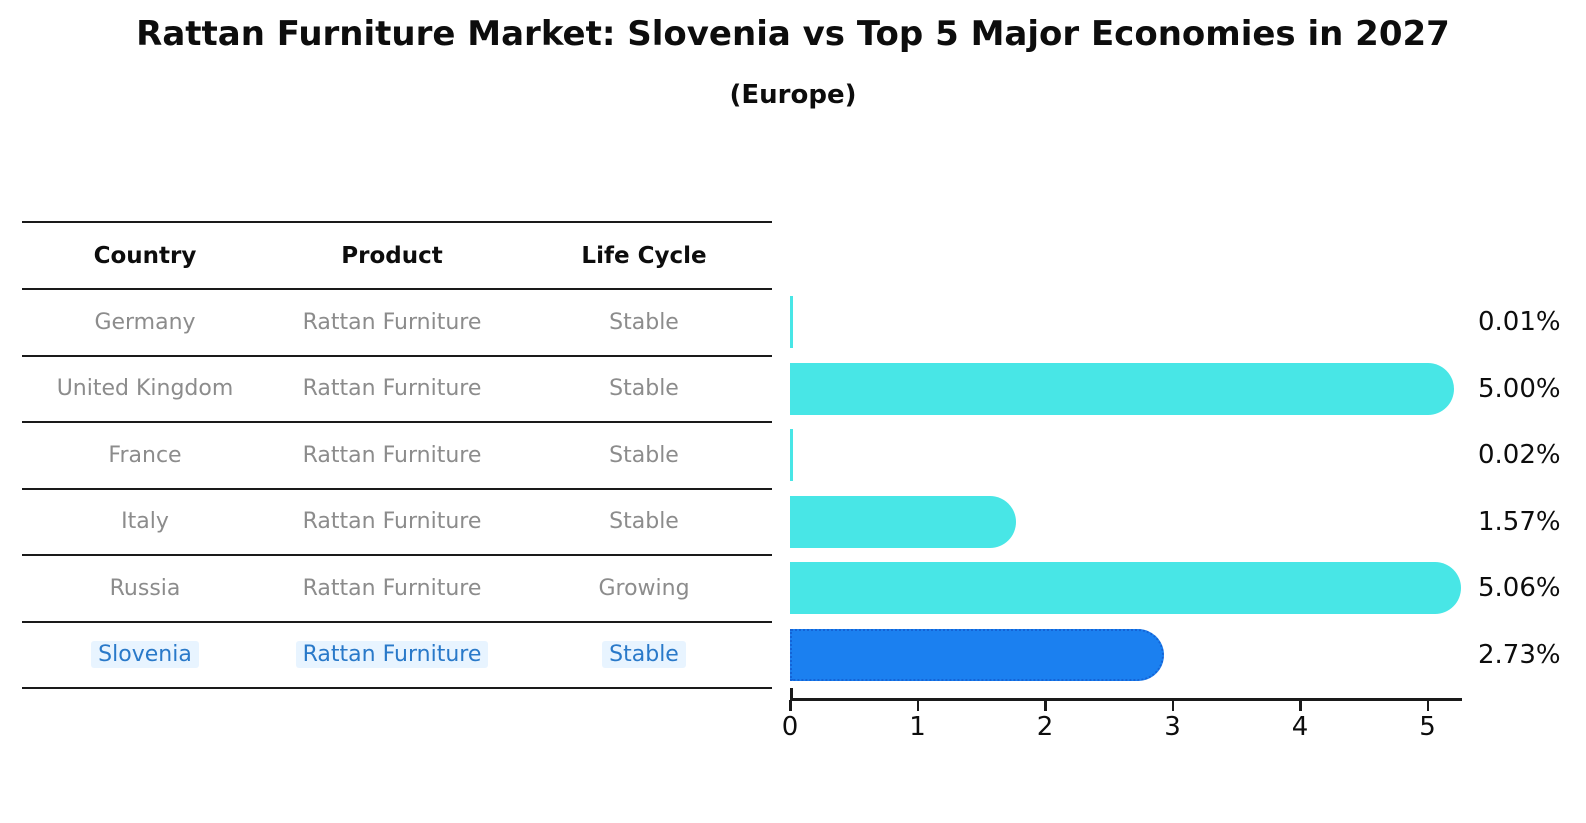 Image resolution: width=1586 pixels, height=823 pixels. I want to click on column-header-product: Product, so click(392, 255).